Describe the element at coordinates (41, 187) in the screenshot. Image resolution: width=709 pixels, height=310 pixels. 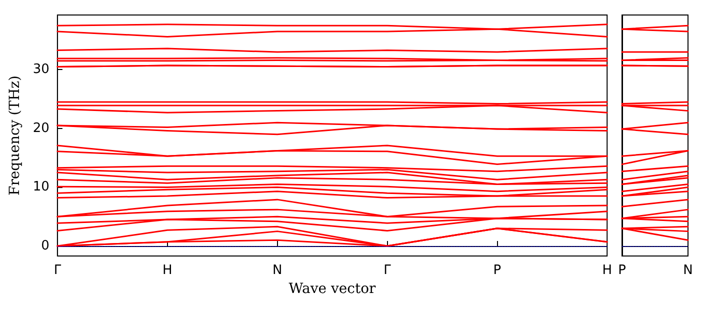
I see `y-tick-label: 10` at that location.